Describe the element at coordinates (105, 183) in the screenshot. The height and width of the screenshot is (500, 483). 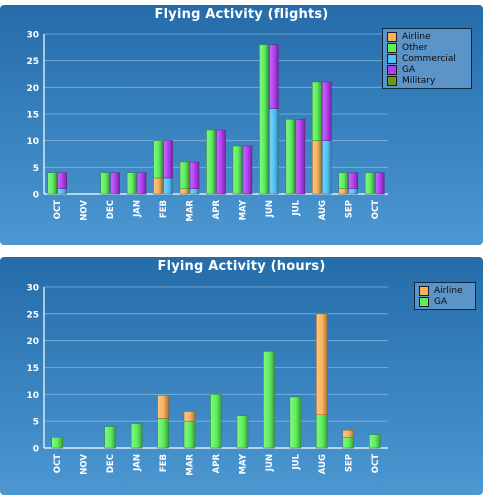
I see `bar-other-dec` at that location.